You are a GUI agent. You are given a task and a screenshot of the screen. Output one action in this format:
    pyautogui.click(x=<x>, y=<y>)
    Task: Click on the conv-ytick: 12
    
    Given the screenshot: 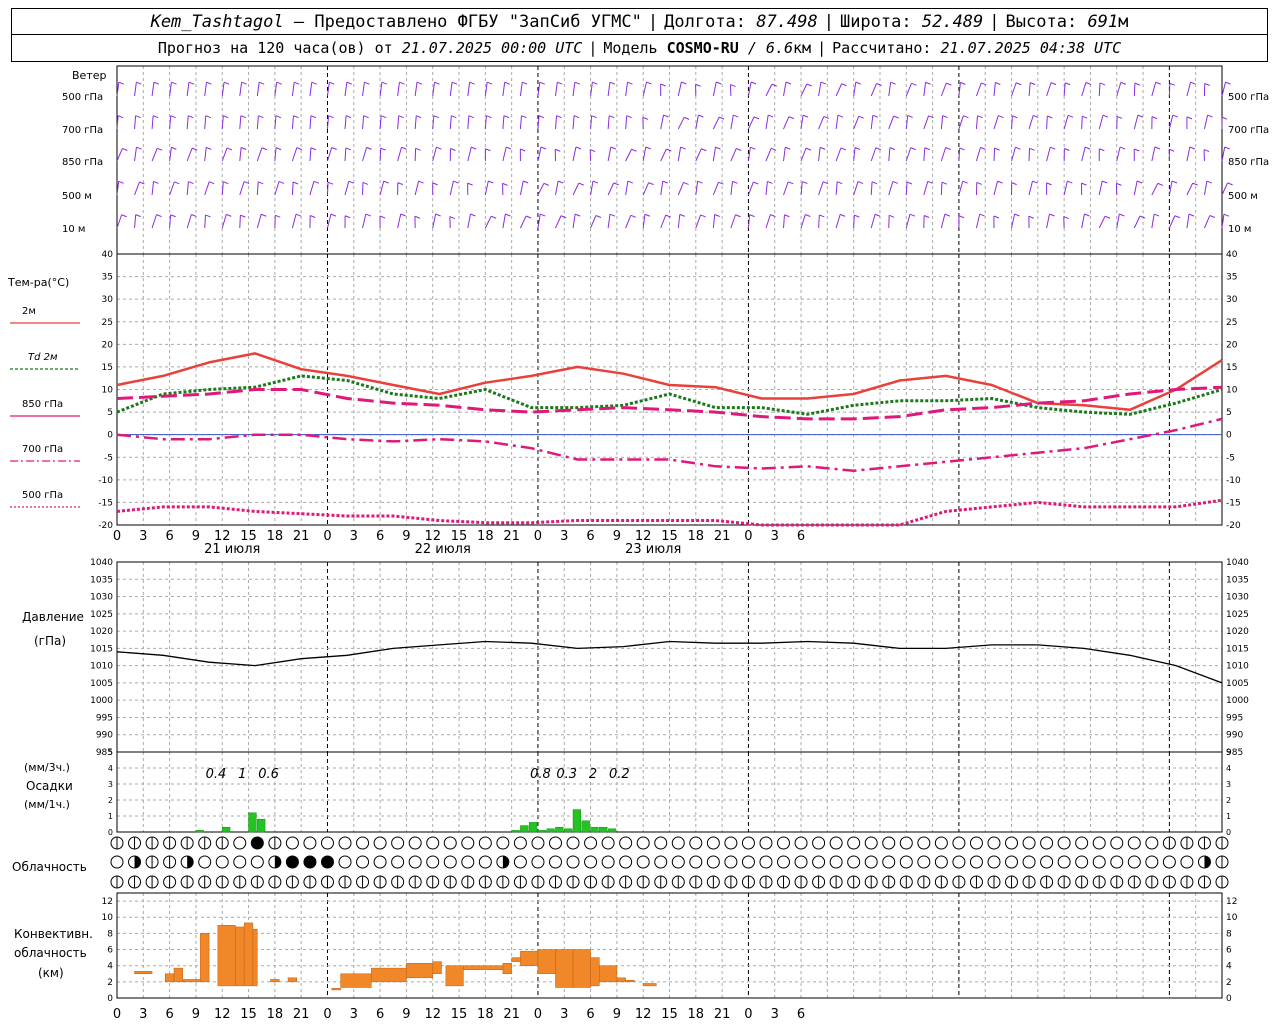 What is the action you would take?
    pyautogui.click(x=107, y=902)
    